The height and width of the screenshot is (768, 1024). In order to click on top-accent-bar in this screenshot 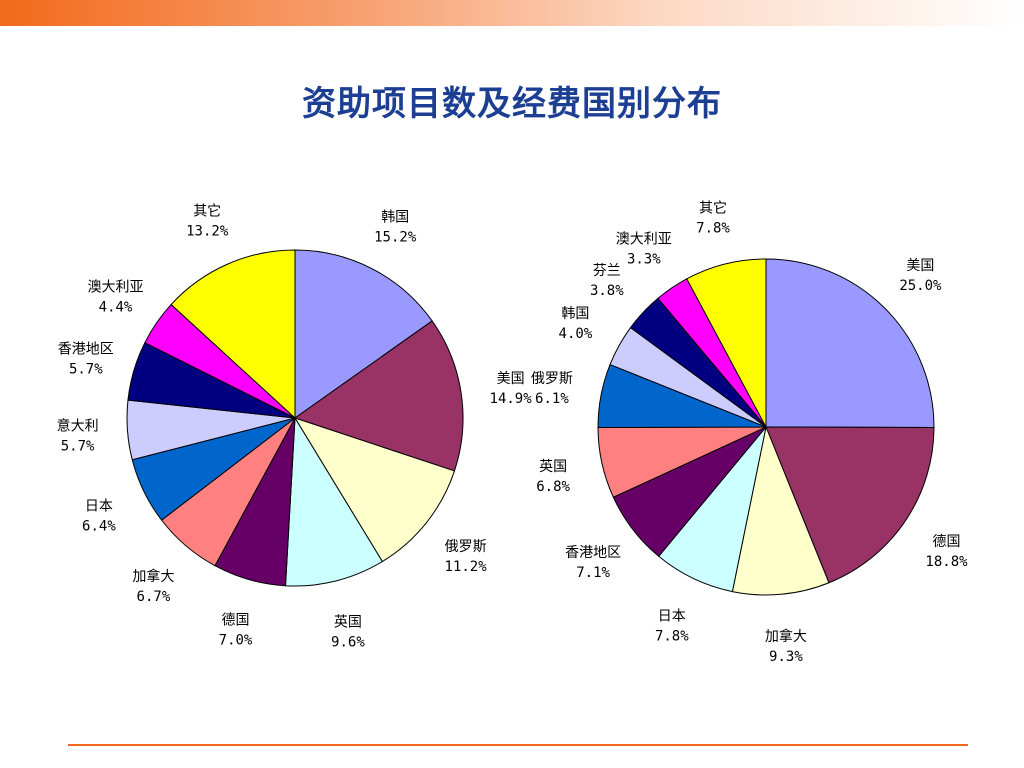, I will do `click(512, 13)`.